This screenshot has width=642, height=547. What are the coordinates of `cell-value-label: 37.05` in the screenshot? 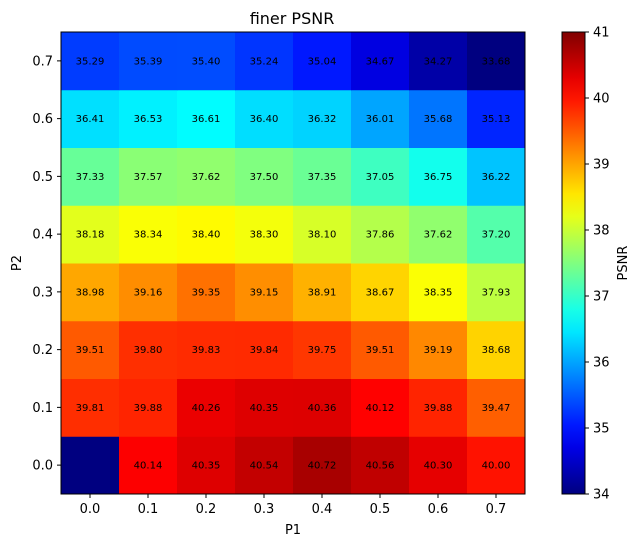 It's located at (380, 177).